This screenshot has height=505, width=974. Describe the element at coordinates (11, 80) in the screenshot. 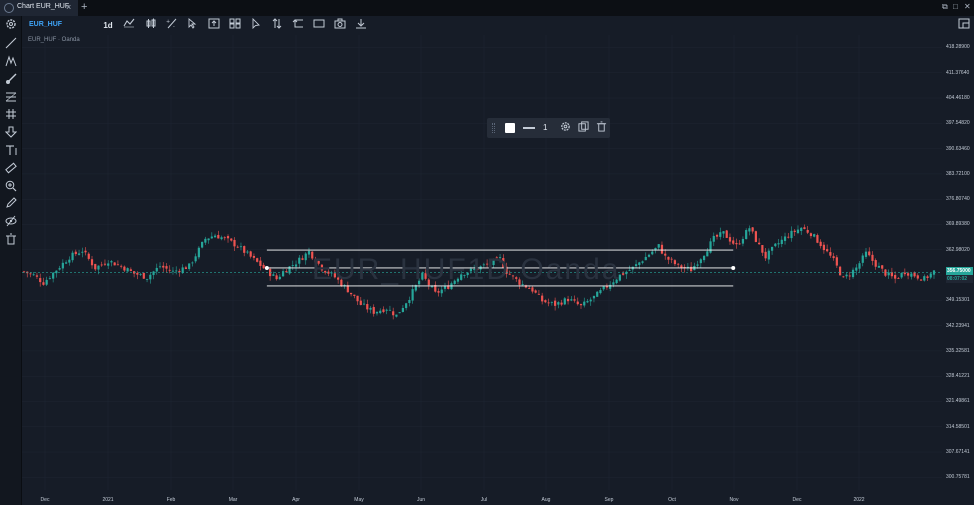

I see `brush-icon` at that location.